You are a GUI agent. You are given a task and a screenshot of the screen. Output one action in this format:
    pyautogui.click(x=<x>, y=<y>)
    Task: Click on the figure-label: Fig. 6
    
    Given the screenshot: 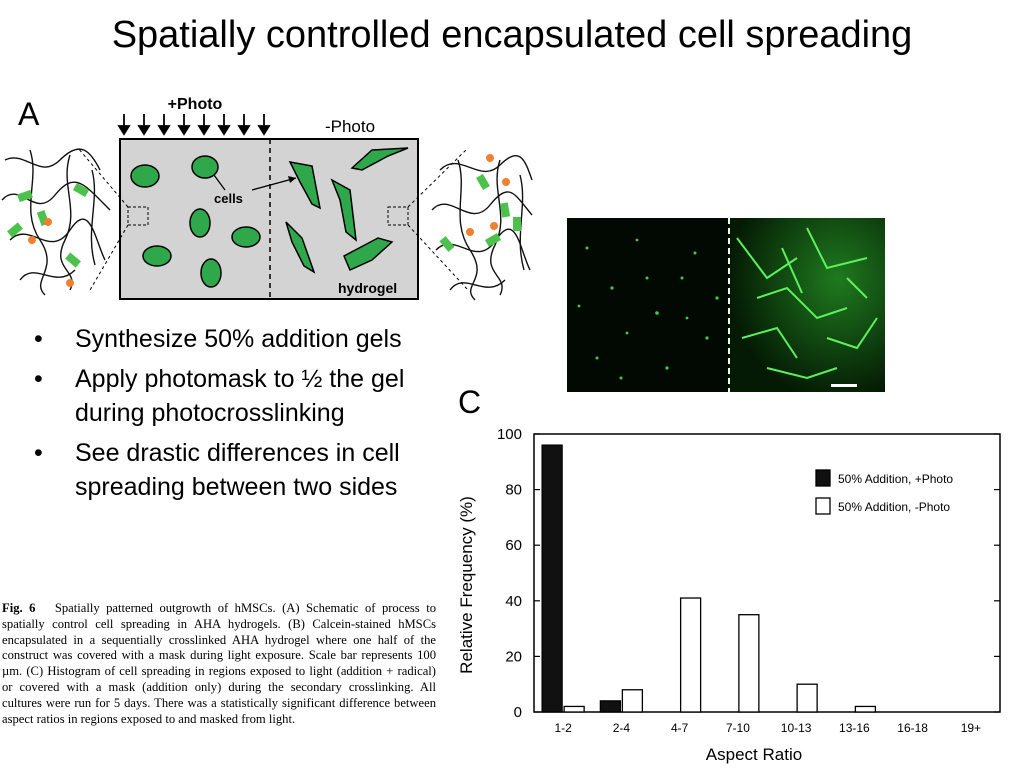 What is the action you would take?
    pyautogui.click(x=19, y=608)
    